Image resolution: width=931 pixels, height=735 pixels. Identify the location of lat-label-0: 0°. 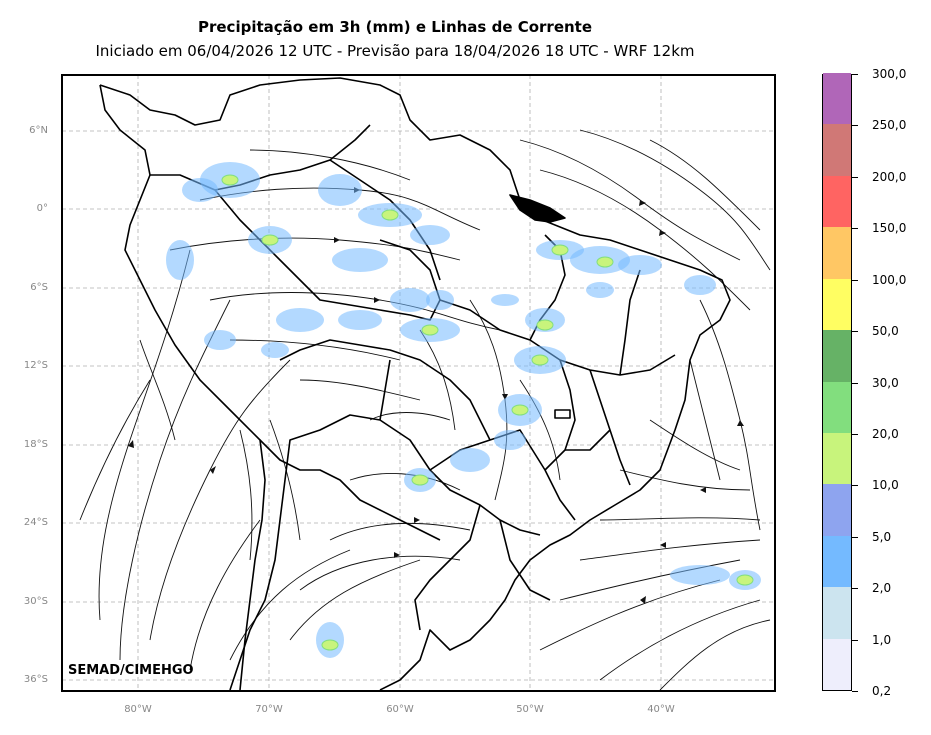
(42, 208).